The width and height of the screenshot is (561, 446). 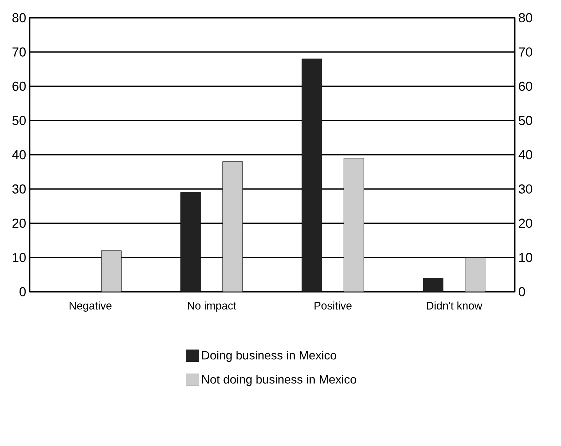 I want to click on y2-tick-label: 20, so click(x=525, y=223).